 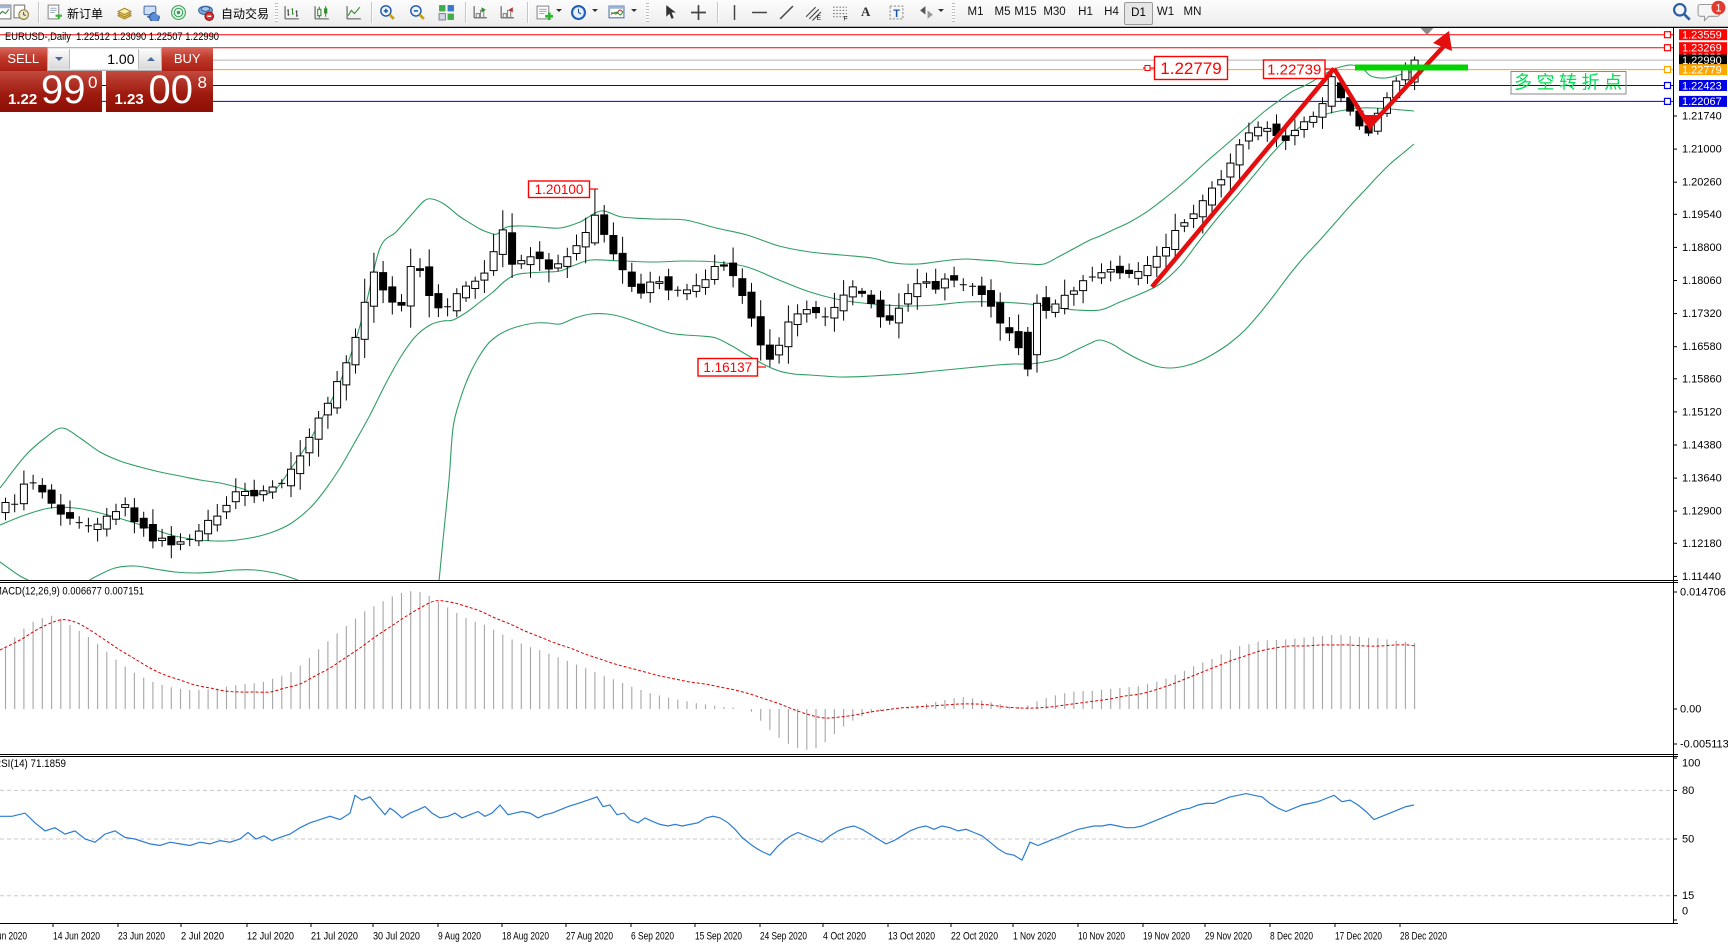 I want to click on svg-text: 9 Aug 2020, so click(x=459, y=937).